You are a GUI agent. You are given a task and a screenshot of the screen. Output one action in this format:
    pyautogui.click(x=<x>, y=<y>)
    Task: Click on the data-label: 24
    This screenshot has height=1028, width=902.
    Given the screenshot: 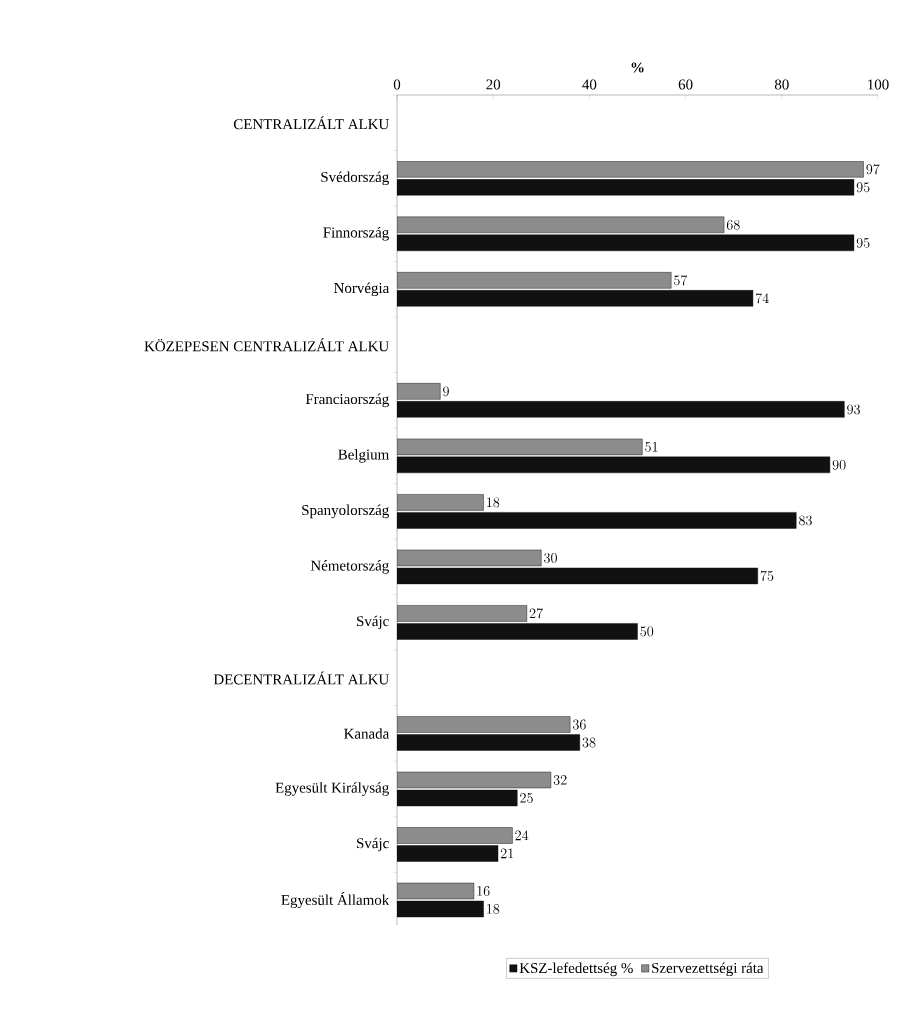 What is the action you would take?
    pyautogui.click(x=522, y=835)
    